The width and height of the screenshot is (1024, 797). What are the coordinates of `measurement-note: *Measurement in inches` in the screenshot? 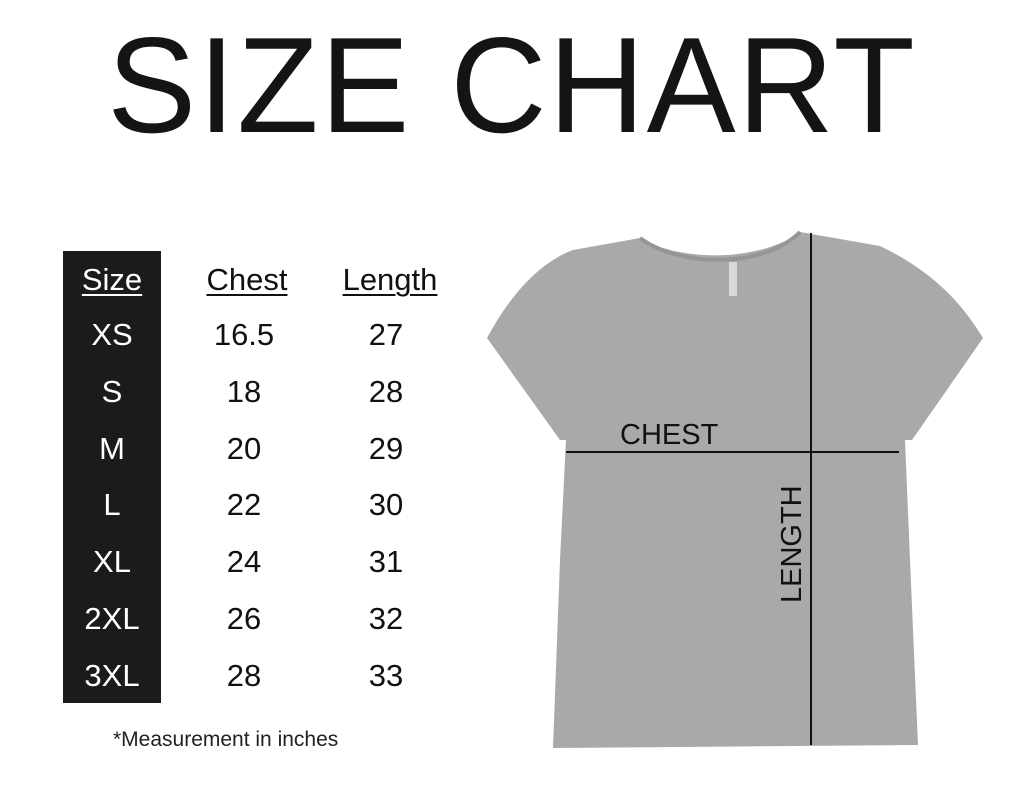 It's located at (226, 739).